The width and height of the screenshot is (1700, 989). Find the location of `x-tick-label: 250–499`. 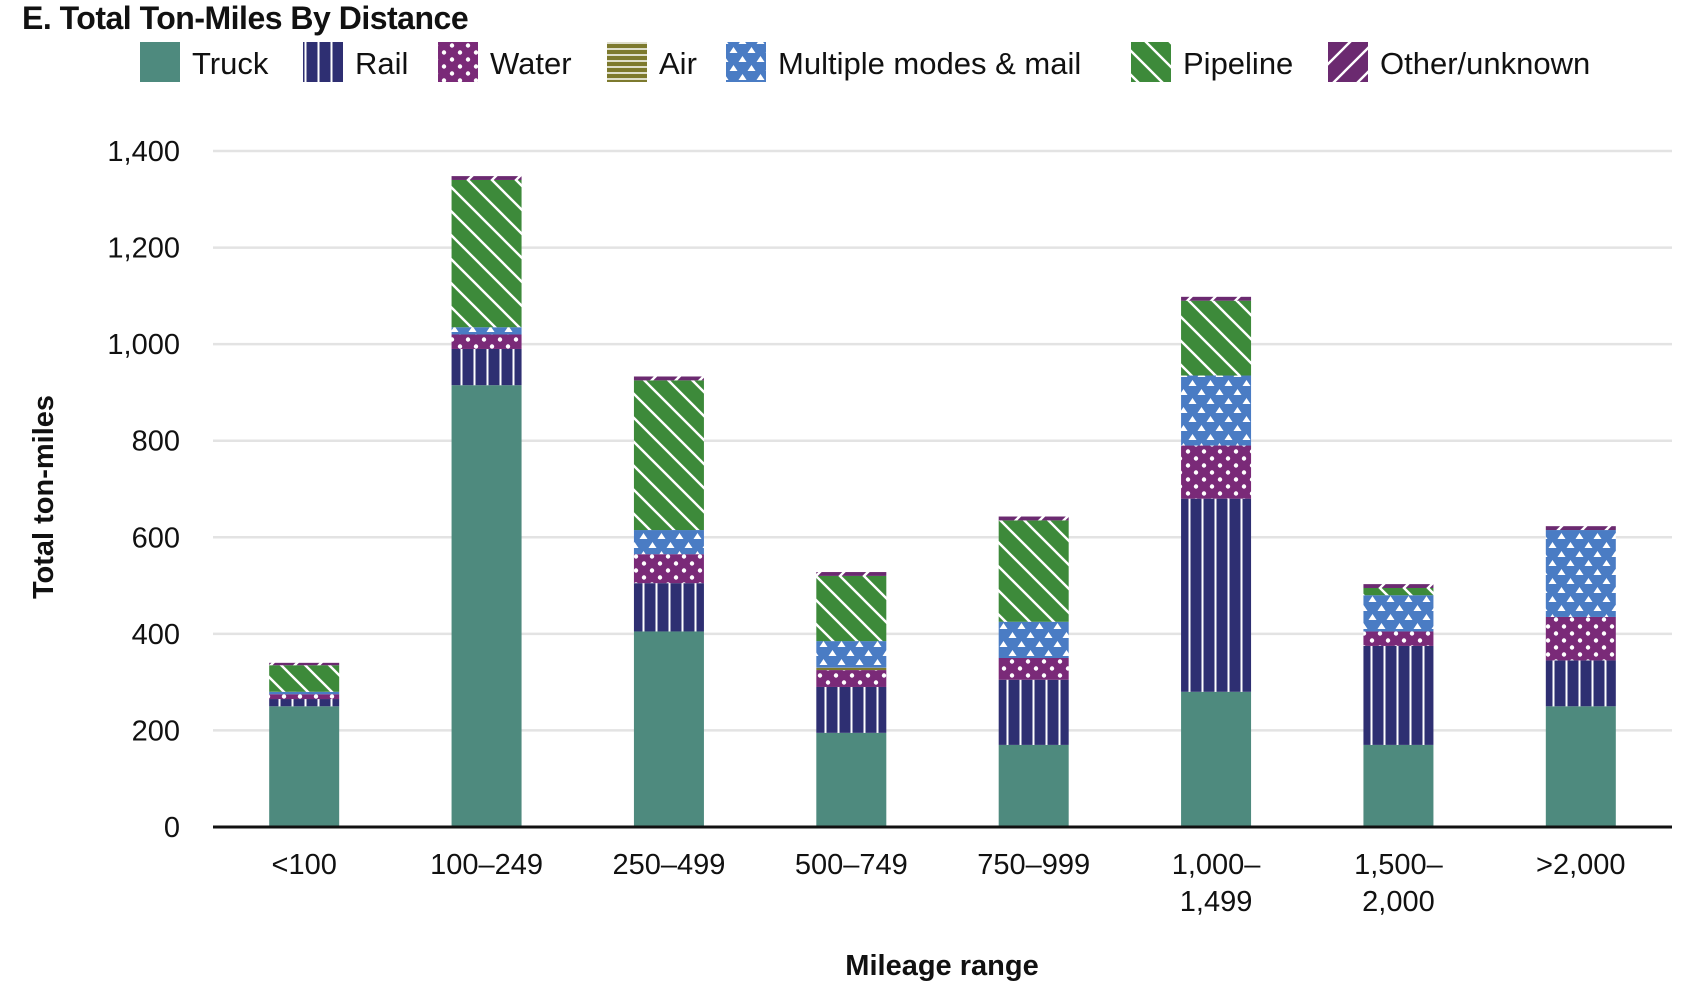

x-tick-label: 250–499 is located at coordinates (668, 865).